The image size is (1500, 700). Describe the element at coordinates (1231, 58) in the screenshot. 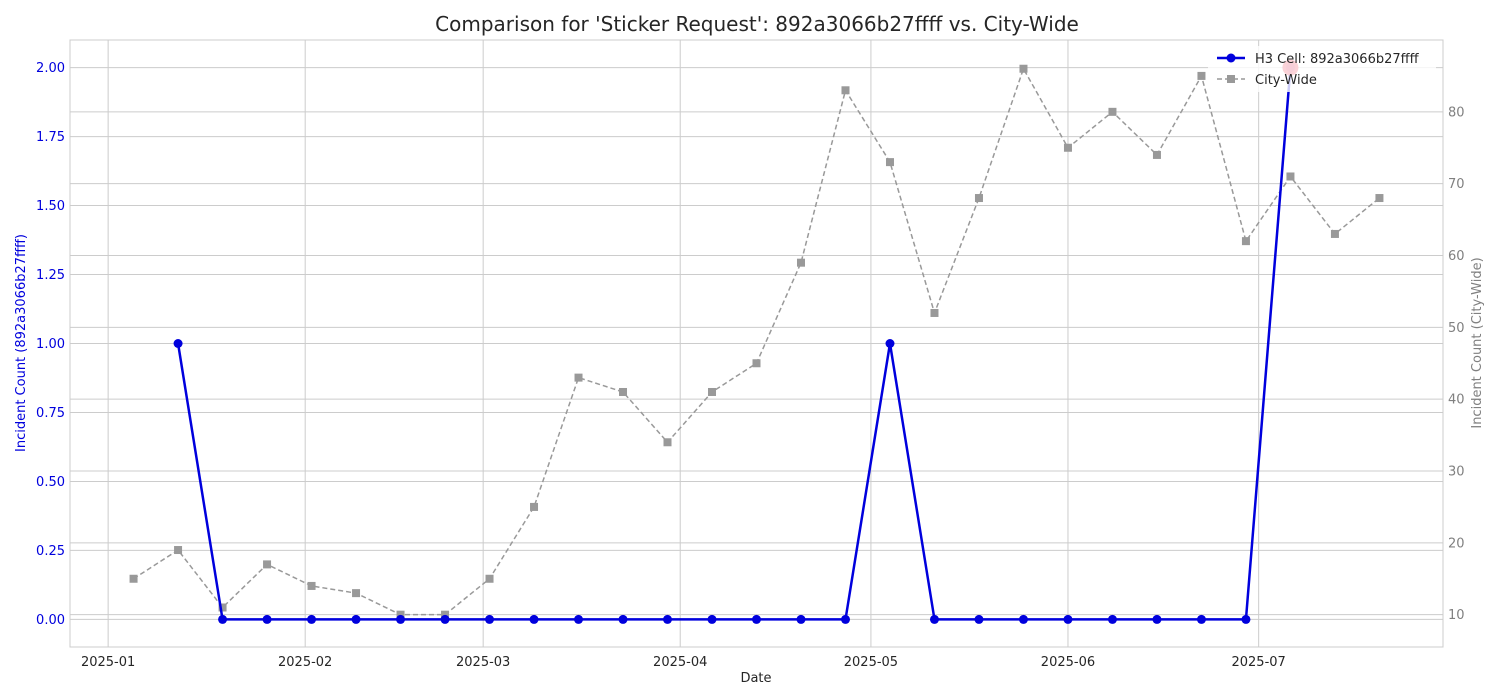

I see `legend-marker-h3` at that location.